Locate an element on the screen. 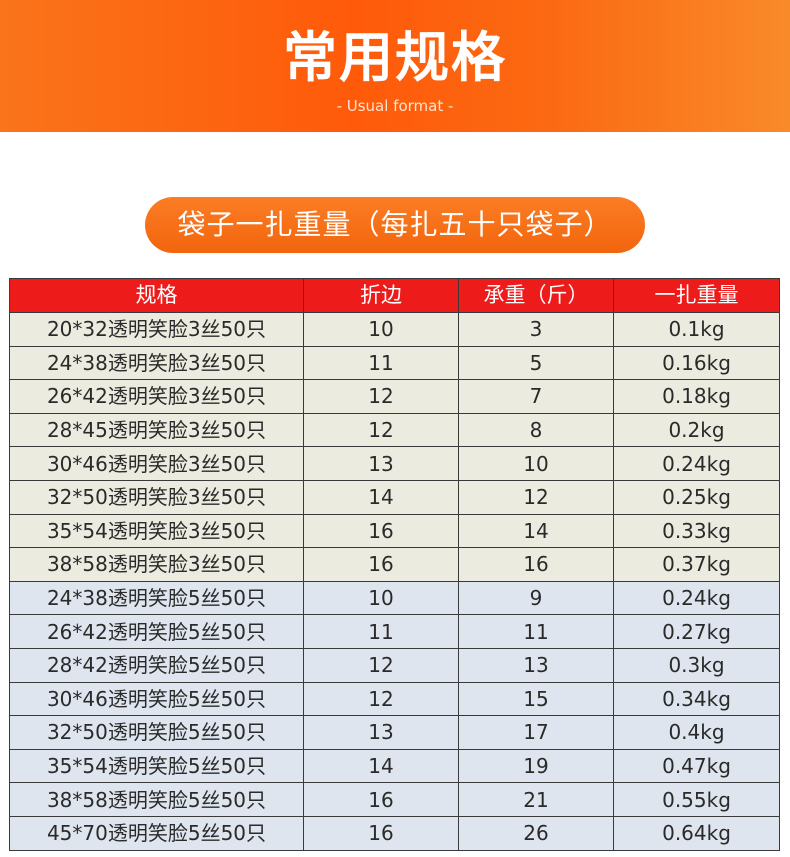 The width and height of the screenshot is (790, 857). cell-weight: 0.2kg is located at coordinates (696, 430).